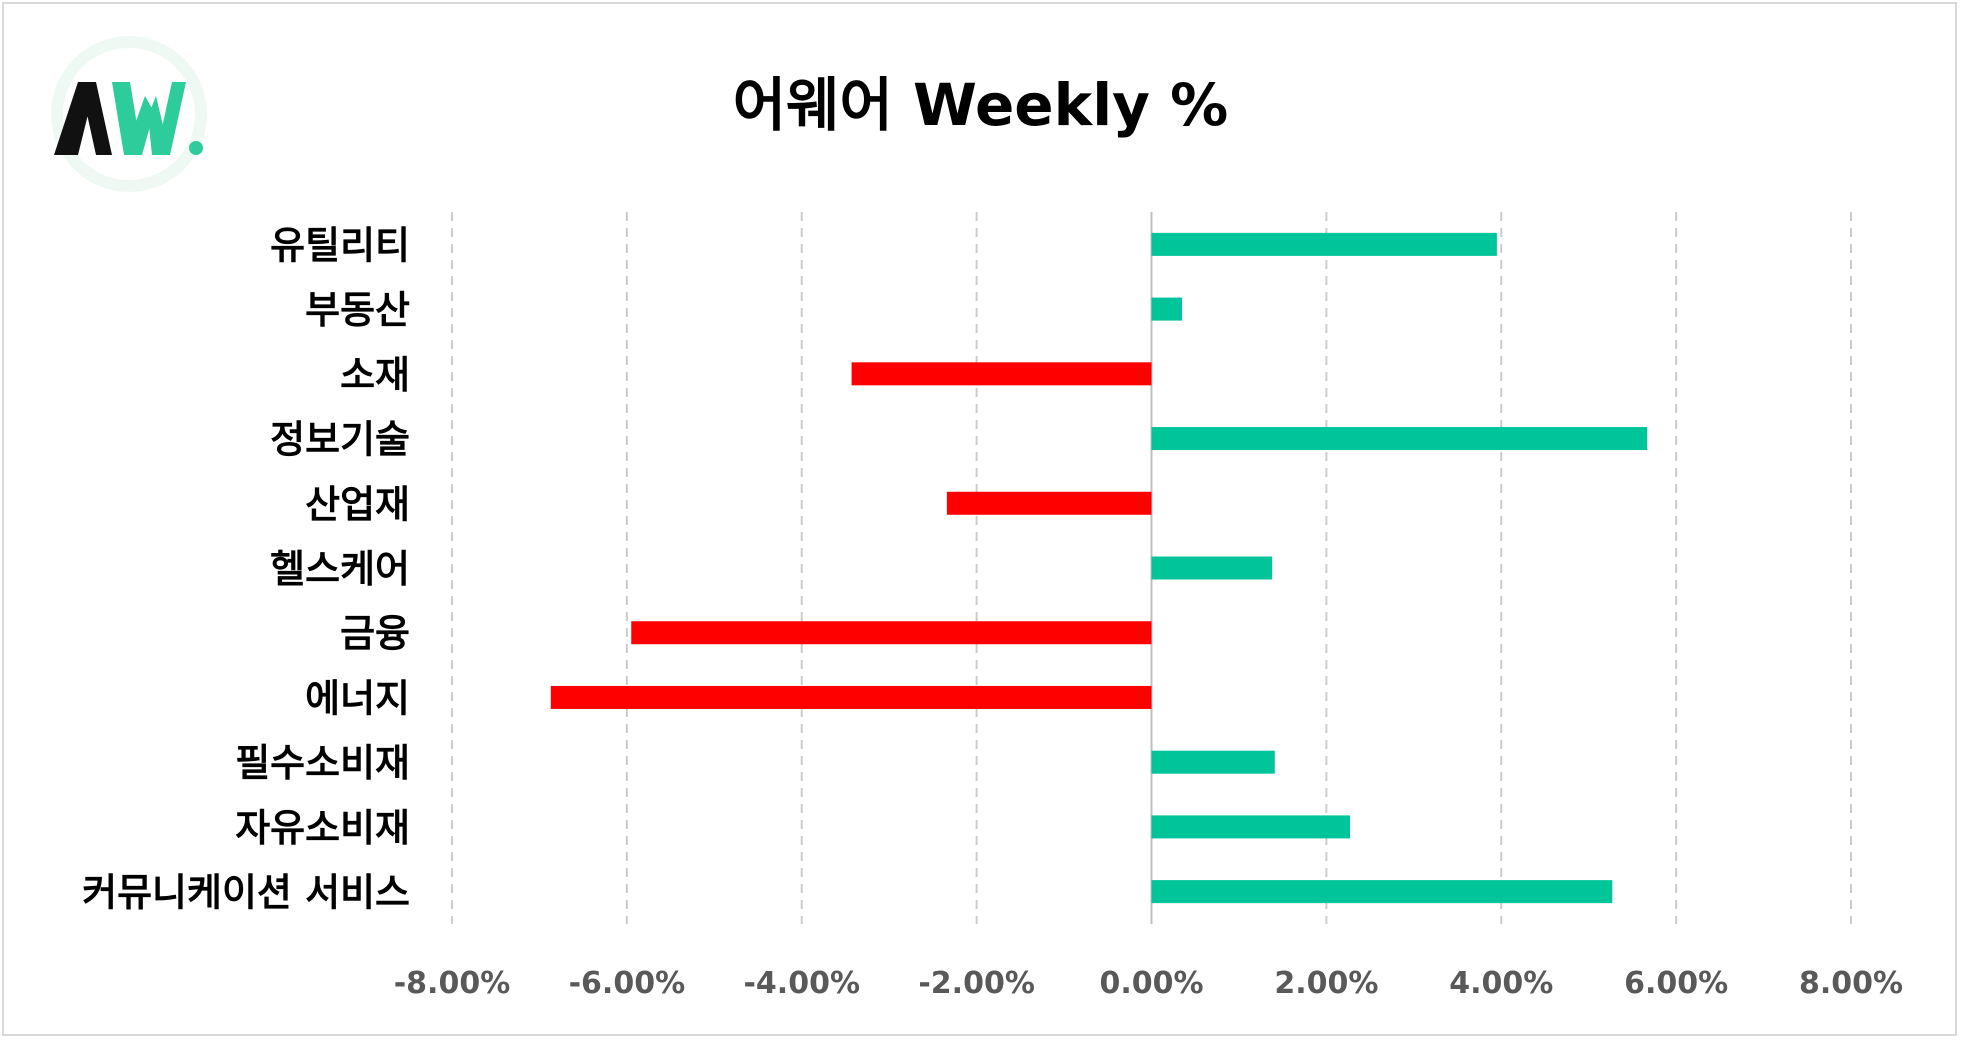 This screenshot has width=1961, height=1040. Describe the element at coordinates (357, 310) in the screenshot. I see `category-label: 부동산` at that location.